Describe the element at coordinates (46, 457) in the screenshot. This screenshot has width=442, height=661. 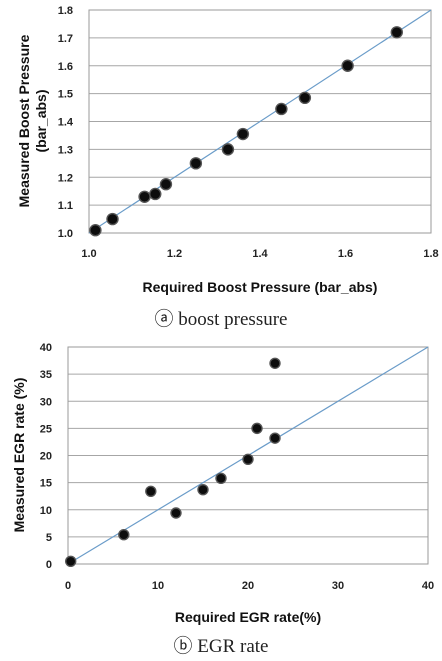
I see `egr-y-tick-label: 20` at that location.